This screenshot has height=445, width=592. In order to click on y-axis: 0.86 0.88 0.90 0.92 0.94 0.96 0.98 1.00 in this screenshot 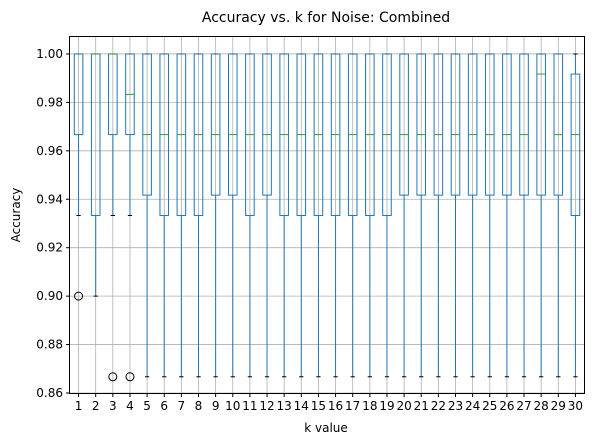, I will do `click(53, 223)`.